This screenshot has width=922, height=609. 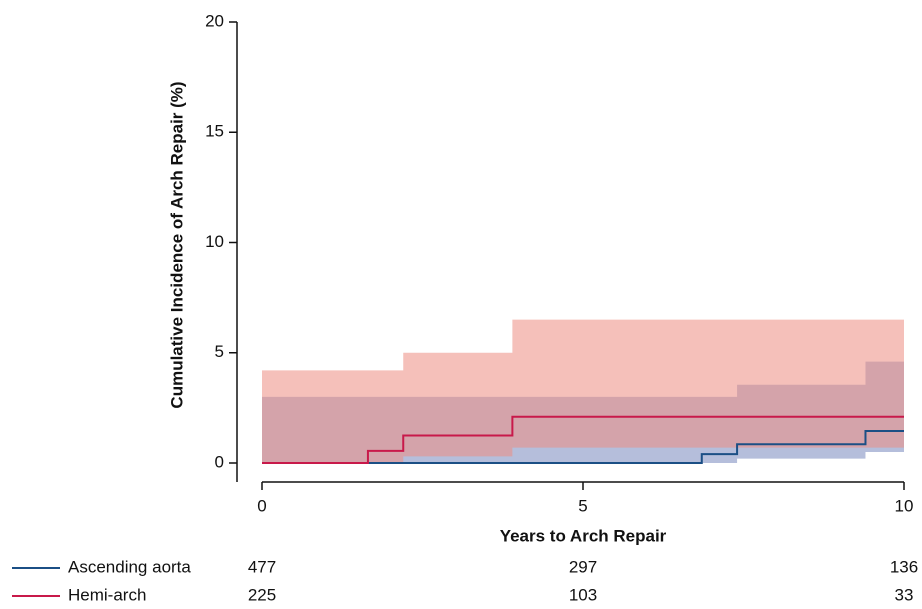 What do you see at coordinates (129, 566) in the screenshot?
I see `legend-label: Ascending aorta` at bounding box center [129, 566].